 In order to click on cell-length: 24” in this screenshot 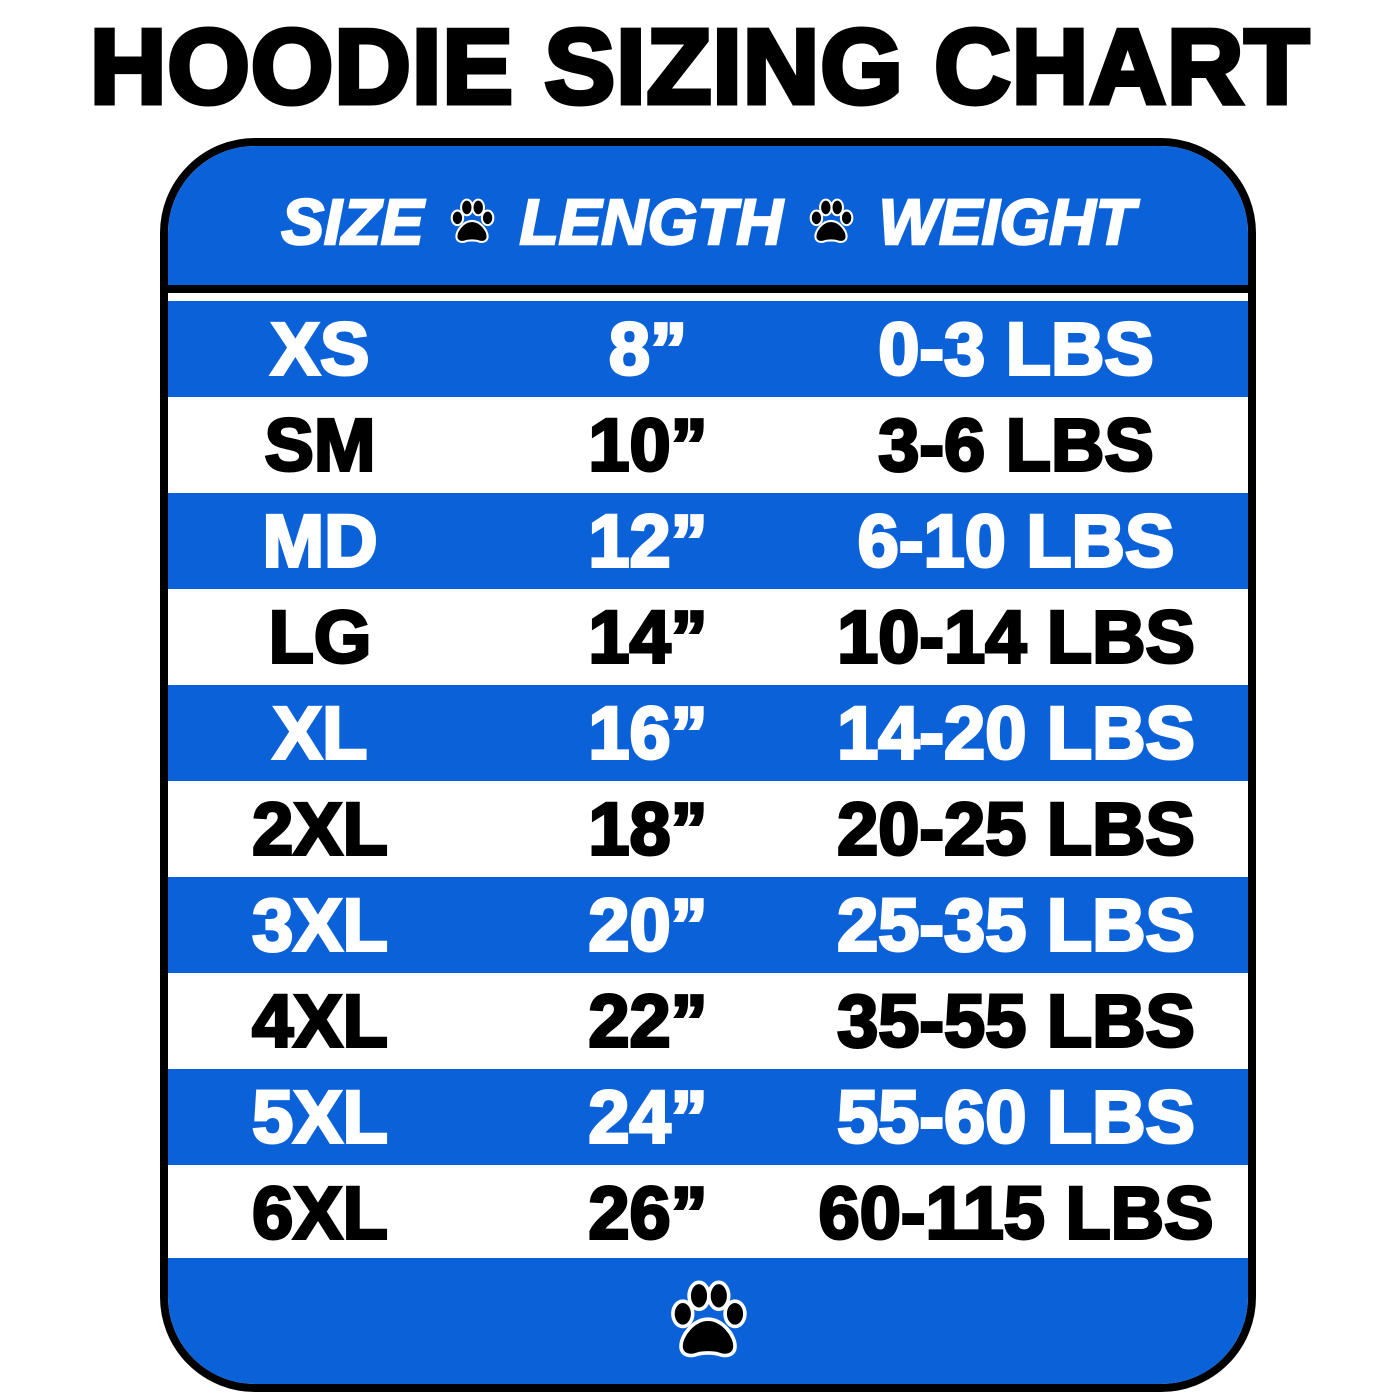, I will do `click(648, 1117)`.